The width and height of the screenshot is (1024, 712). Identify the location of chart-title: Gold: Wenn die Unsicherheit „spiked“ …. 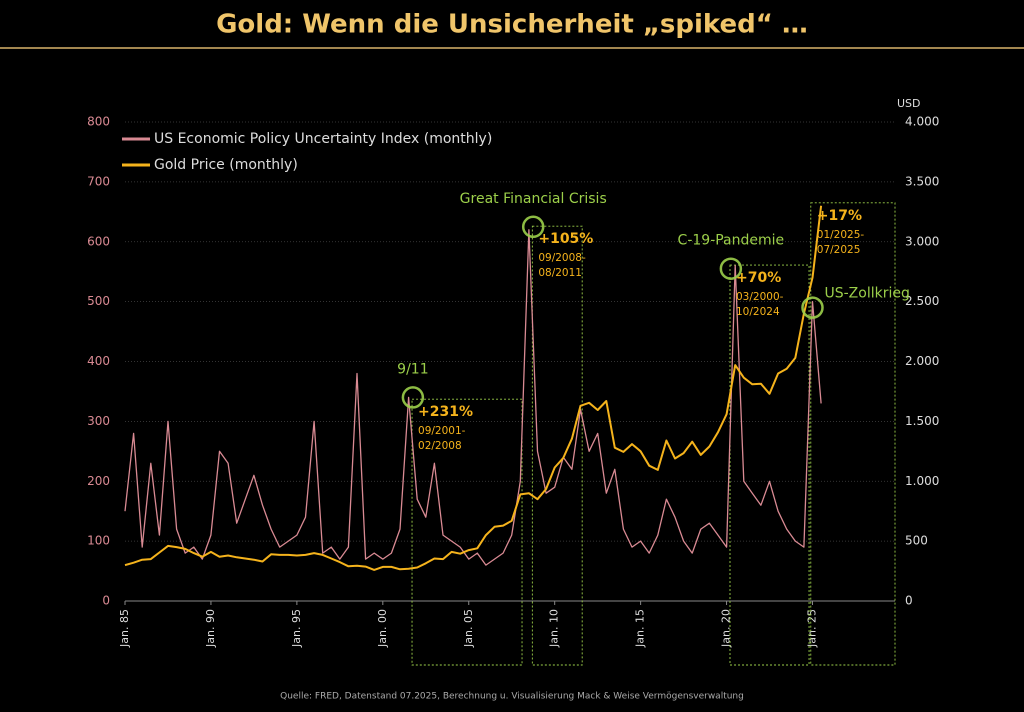
(512, 25).